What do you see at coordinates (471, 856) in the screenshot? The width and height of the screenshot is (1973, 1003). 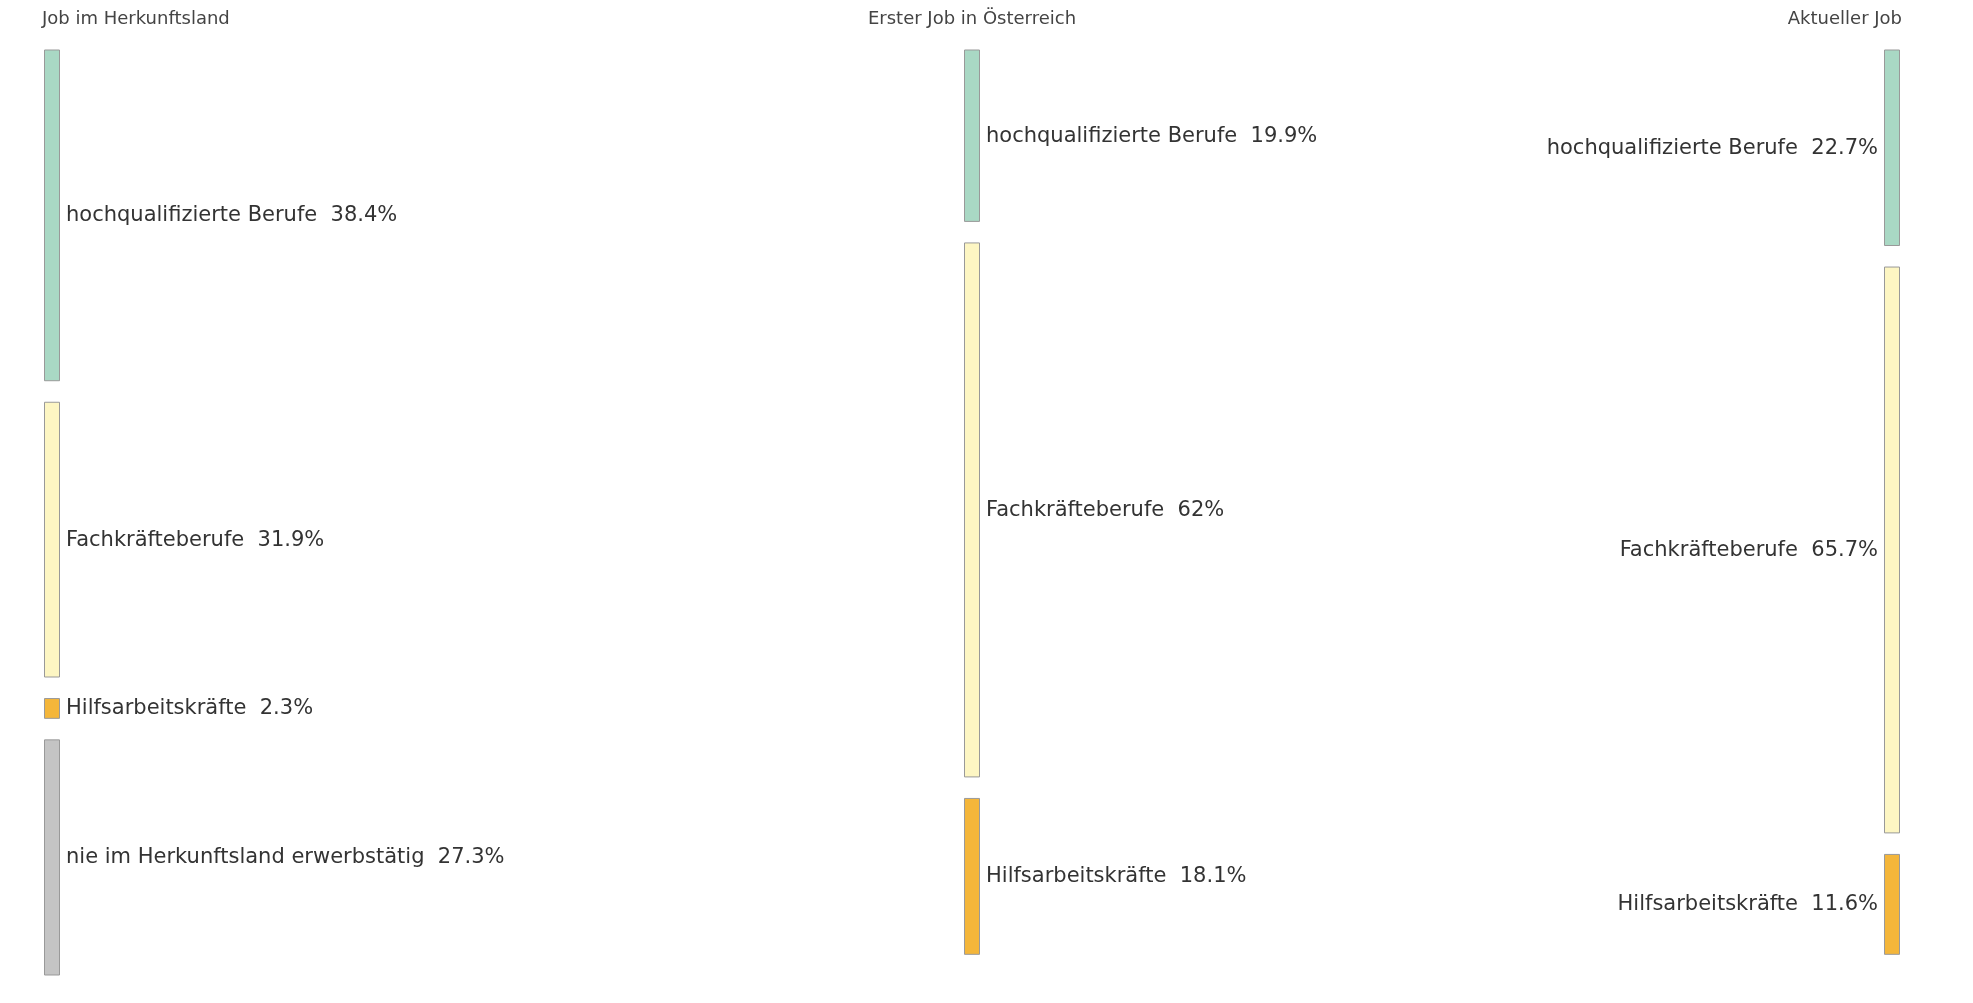 I see `data-label: 27.3%` at bounding box center [471, 856].